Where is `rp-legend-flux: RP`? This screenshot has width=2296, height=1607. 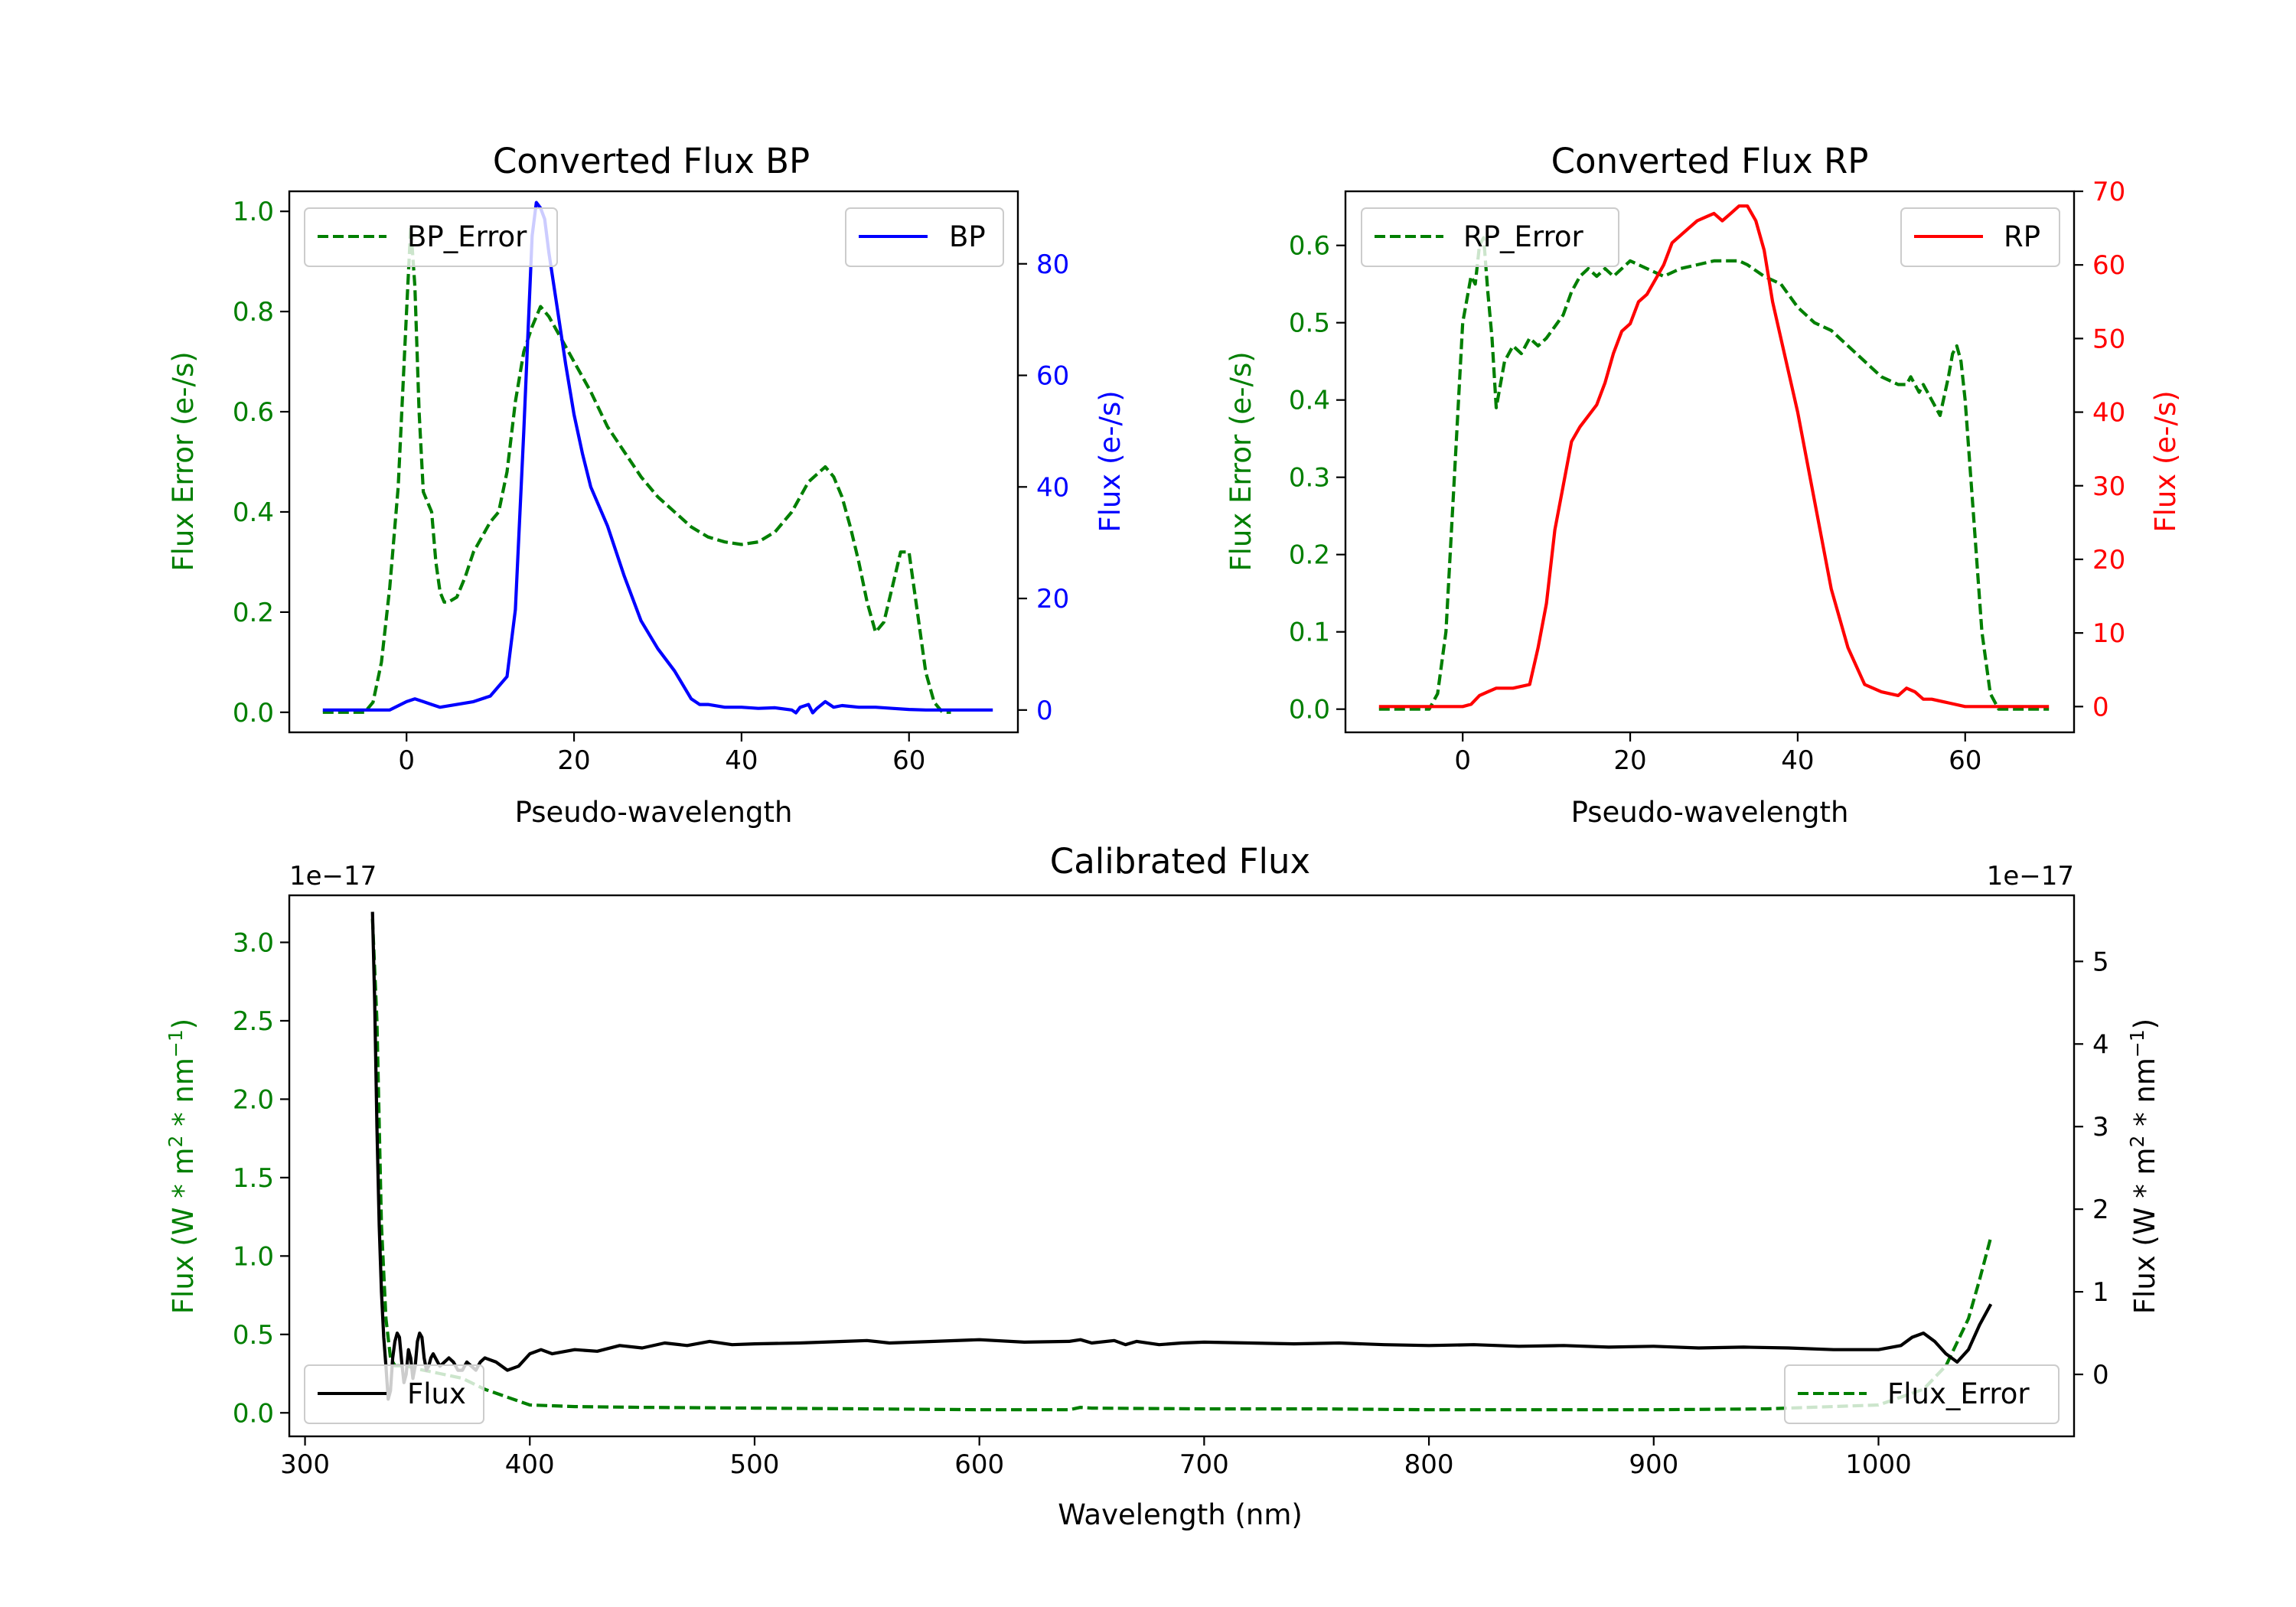
rp-legend-flux: RP is located at coordinates (1980, 237).